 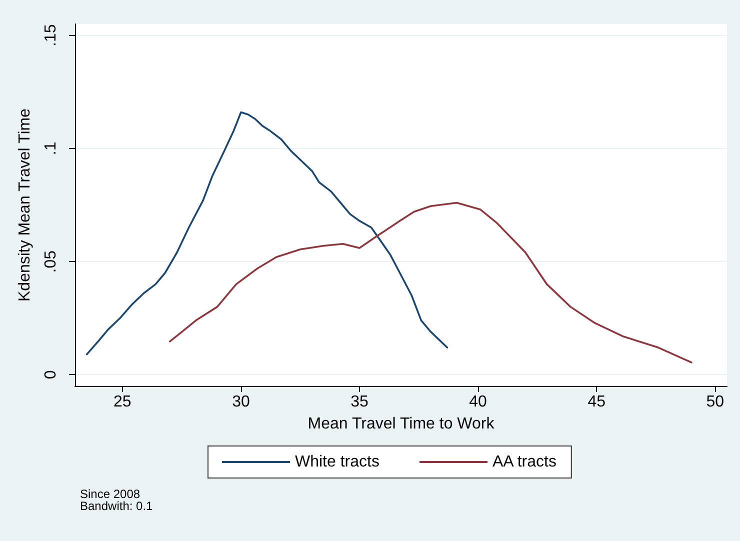 I want to click on text: Since 2008, so click(x=110, y=494).